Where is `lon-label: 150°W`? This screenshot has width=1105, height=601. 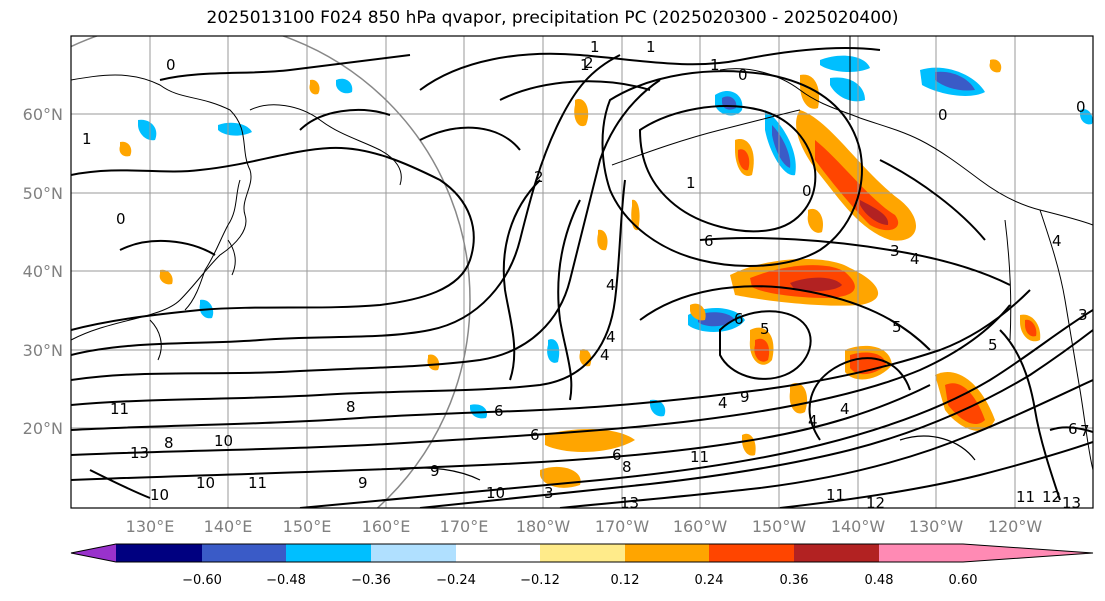 lon-label: 150°W is located at coordinates (779, 526).